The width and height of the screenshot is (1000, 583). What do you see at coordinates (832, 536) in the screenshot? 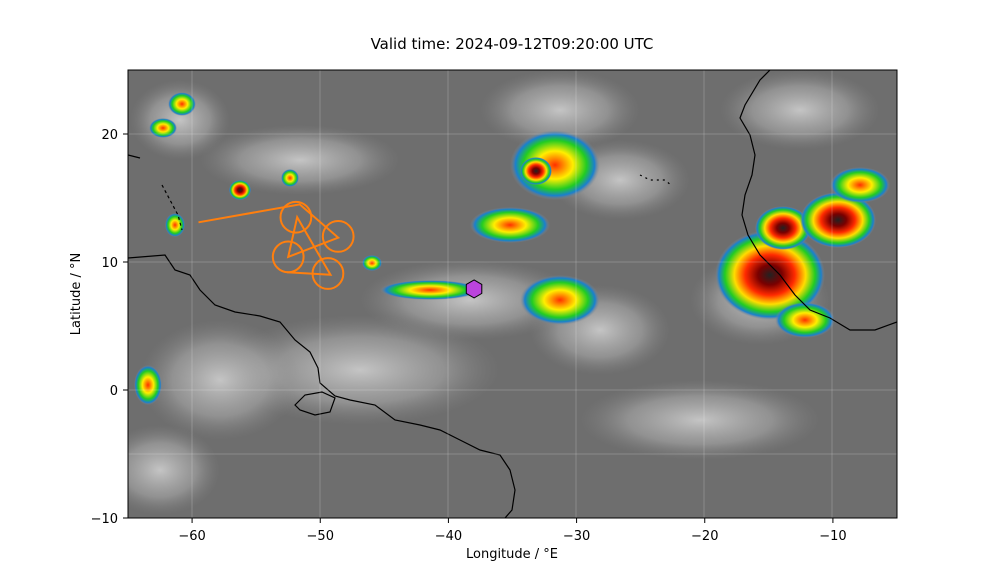
I see `x-tick-label: −10` at bounding box center [832, 536].